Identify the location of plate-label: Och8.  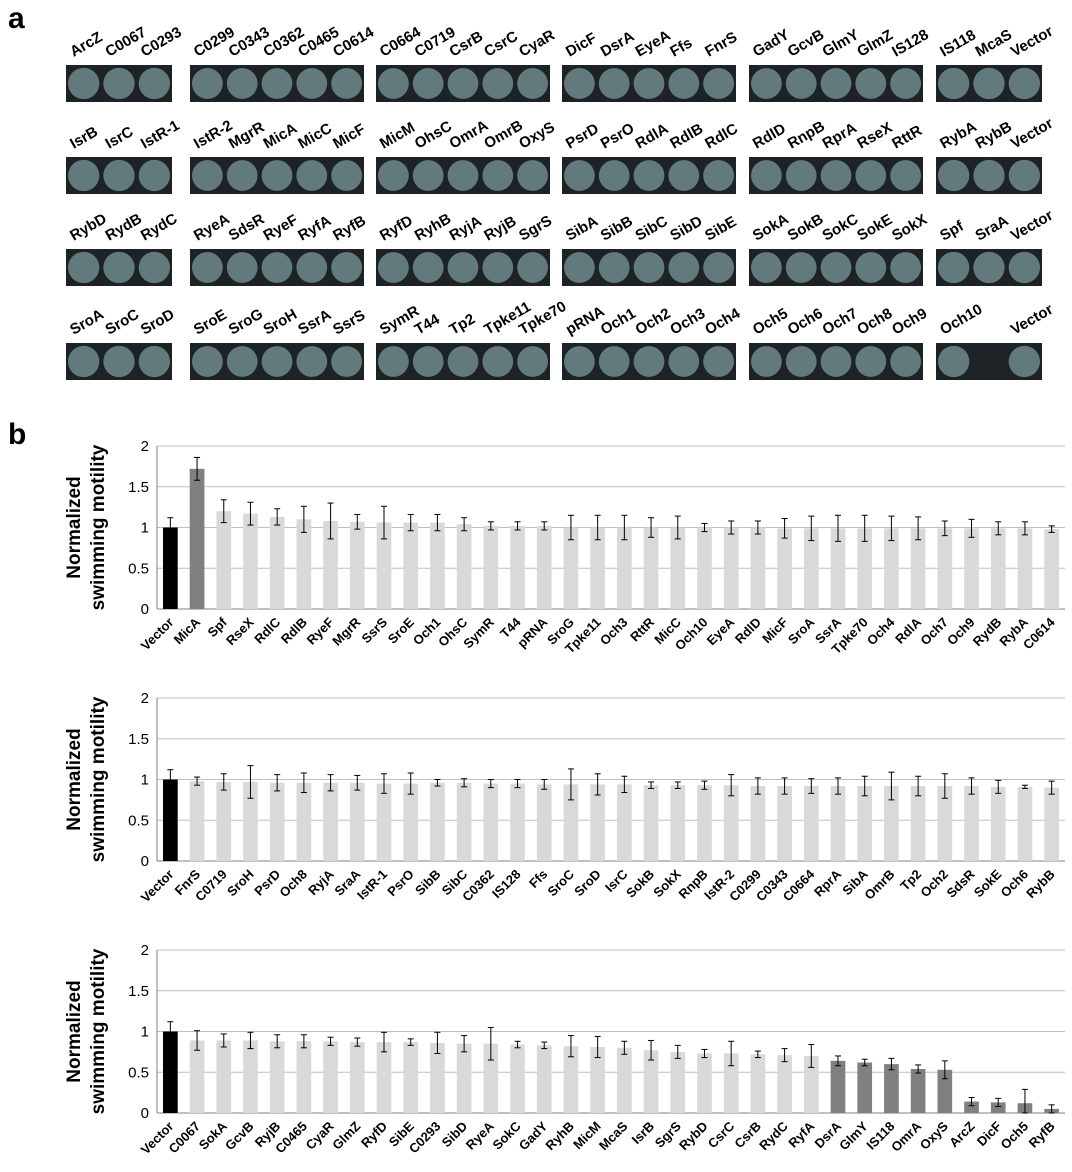
(874, 321).